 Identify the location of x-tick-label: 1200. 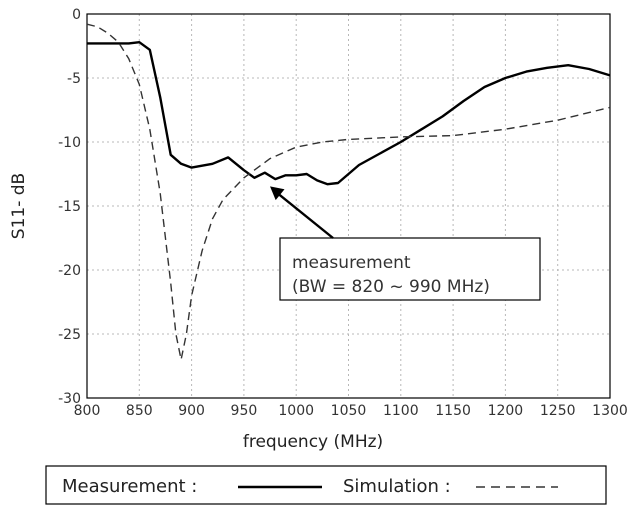
(506, 411).